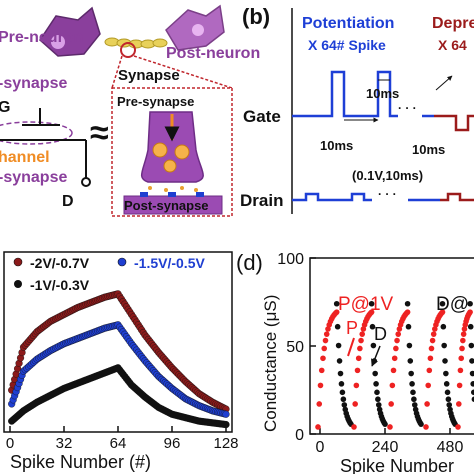 The image size is (474, 474). What do you see at coordinates (132, 31) in the screenshot?
I see `neuron-illustration` at bounding box center [132, 31].